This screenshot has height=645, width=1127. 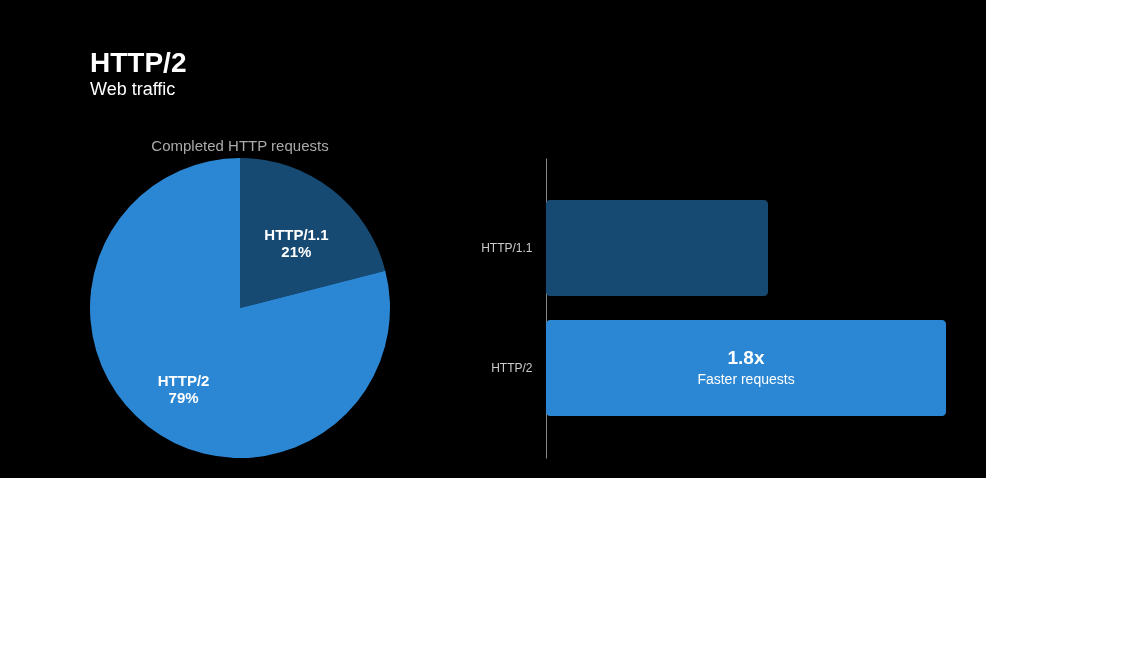 I want to click on chart-subtitle: Web traffic, so click(x=133, y=89).